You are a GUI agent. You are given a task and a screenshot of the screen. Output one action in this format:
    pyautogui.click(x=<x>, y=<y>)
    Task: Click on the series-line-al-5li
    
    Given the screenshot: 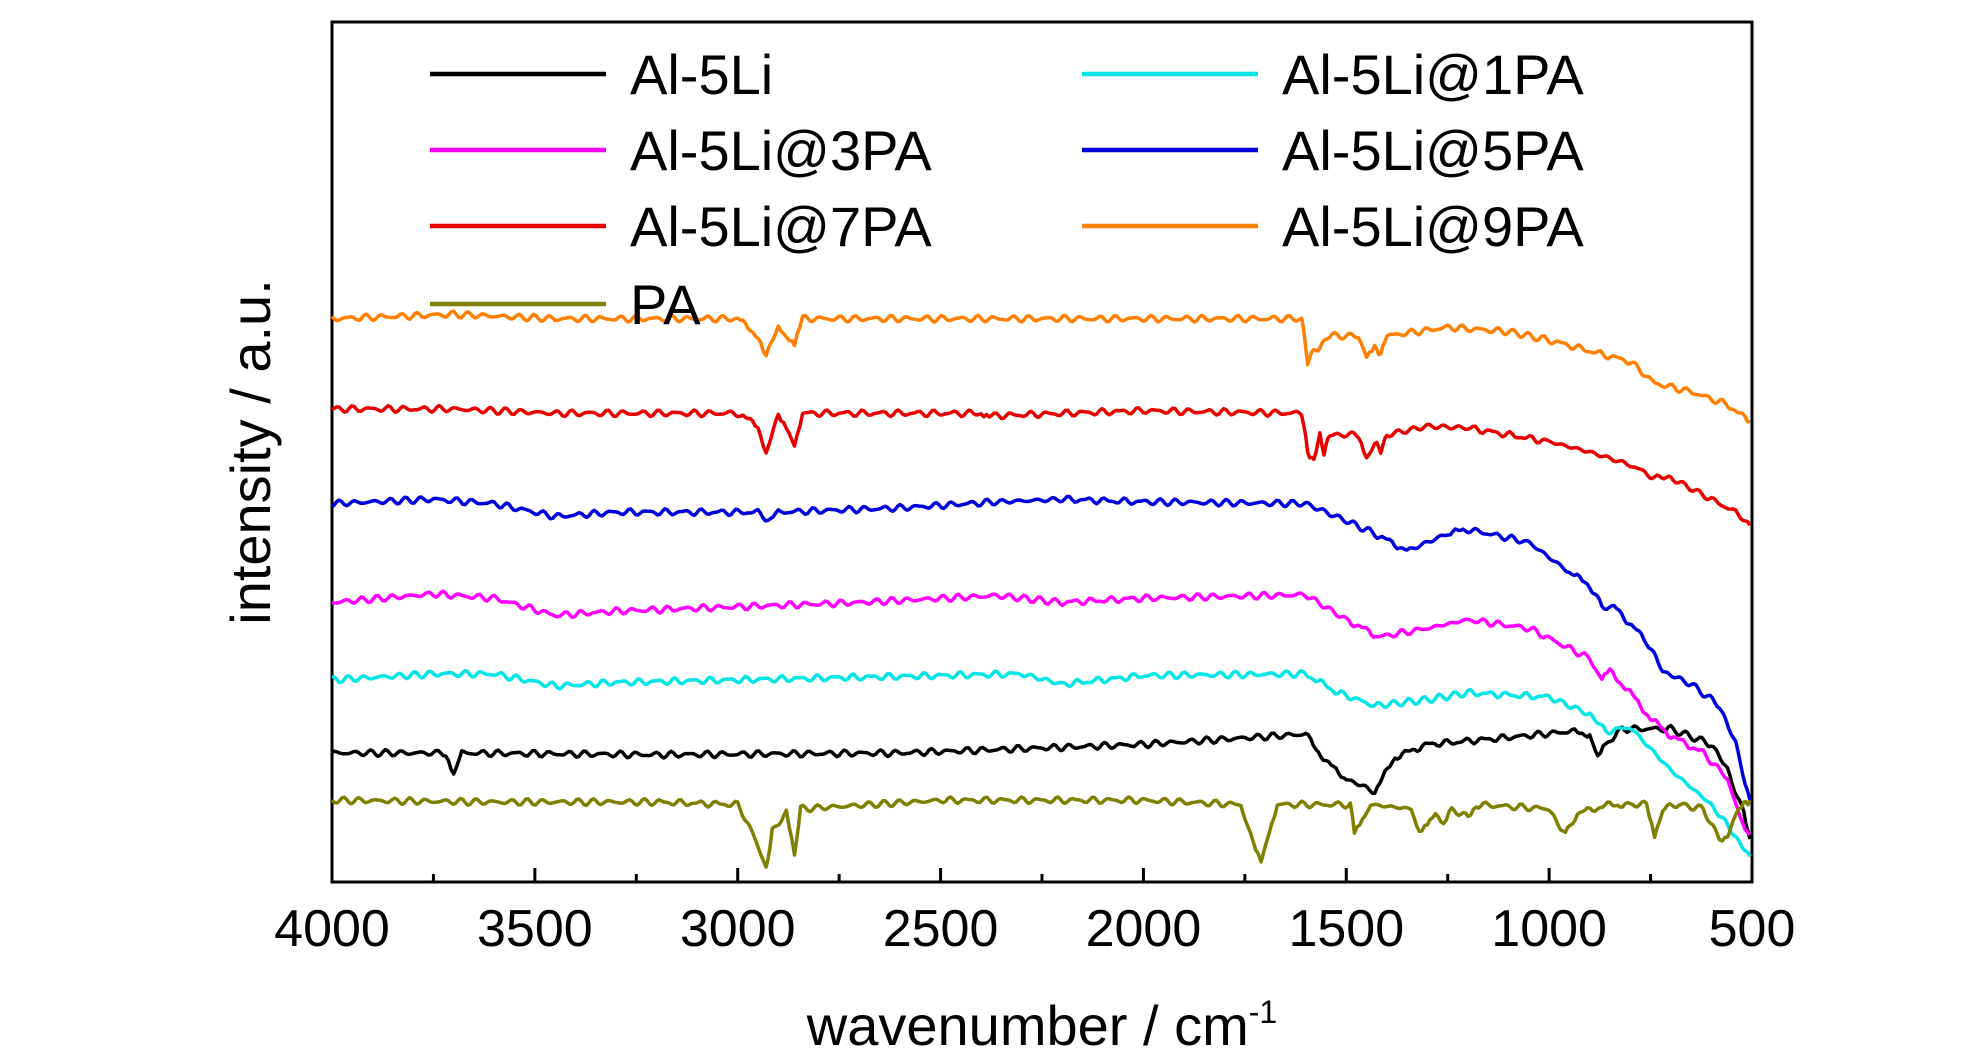 What is the action you would take?
    pyautogui.click(x=1041, y=781)
    